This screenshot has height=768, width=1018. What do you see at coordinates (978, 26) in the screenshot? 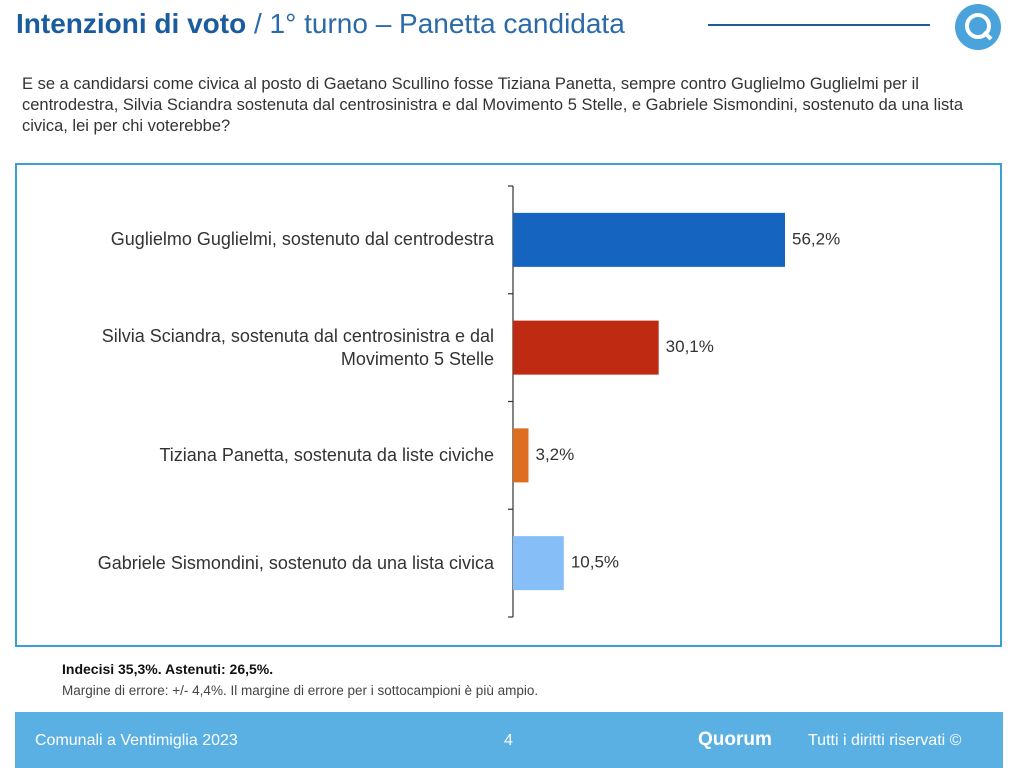
I see `logo-q` at bounding box center [978, 26].